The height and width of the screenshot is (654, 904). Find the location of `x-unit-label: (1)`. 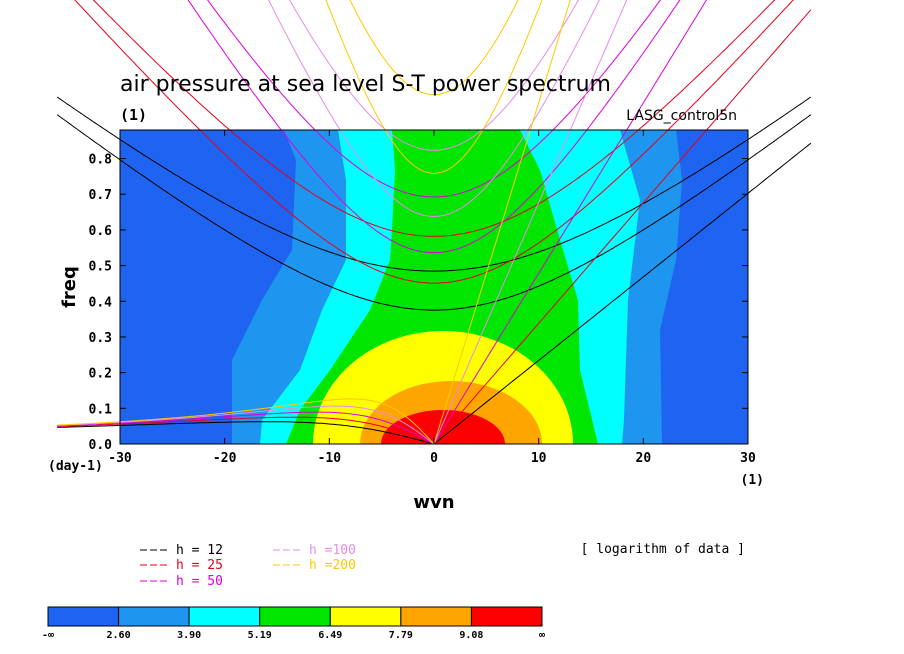

x-unit-label: (1) is located at coordinates (752, 480).